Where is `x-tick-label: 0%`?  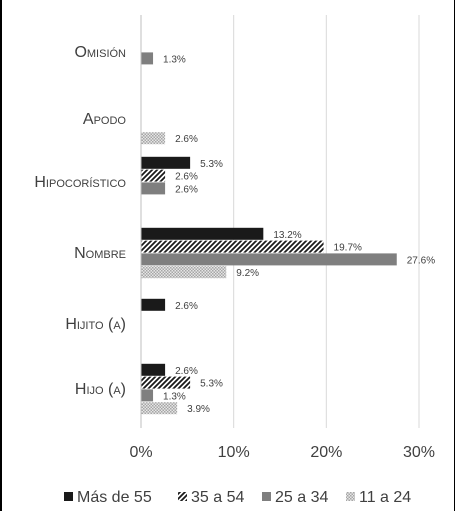
x-tick-label: 0% is located at coordinates (140, 452).